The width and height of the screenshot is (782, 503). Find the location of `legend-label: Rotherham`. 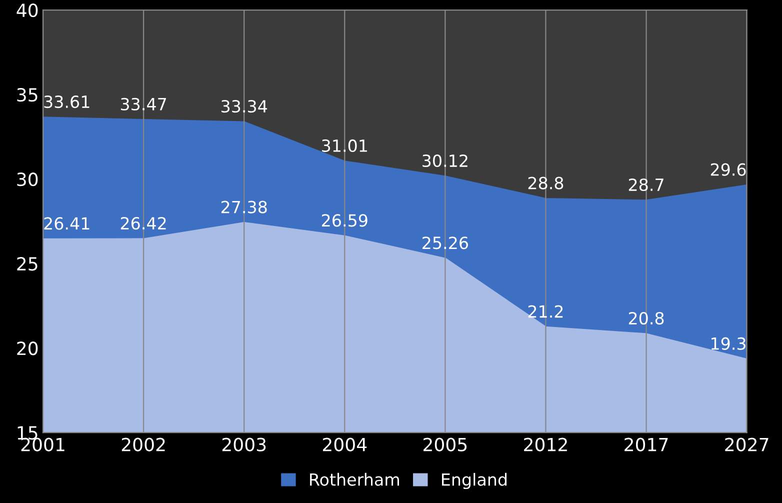

legend-label: Rotherham is located at coordinates (354, 479).